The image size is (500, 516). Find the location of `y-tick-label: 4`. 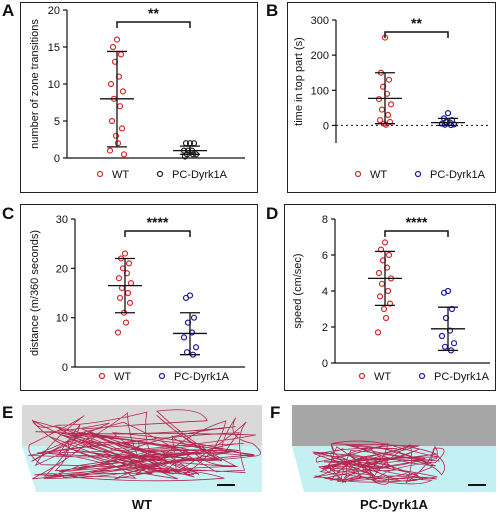

y-tick-label: 4 is located at coordinates (325, 292).